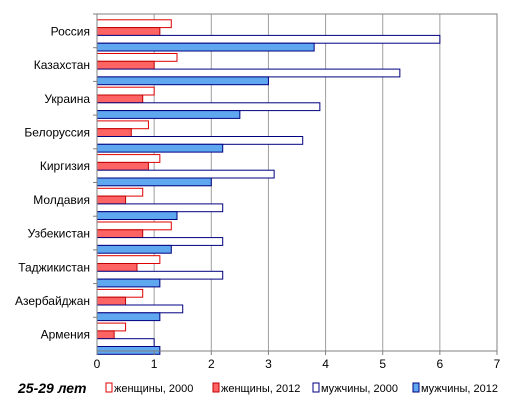  What do you see at coordinates (51, 388) in the screenshot?
I see `chart-subtitle: 25-29 лет` at bounding box center [51, 388].